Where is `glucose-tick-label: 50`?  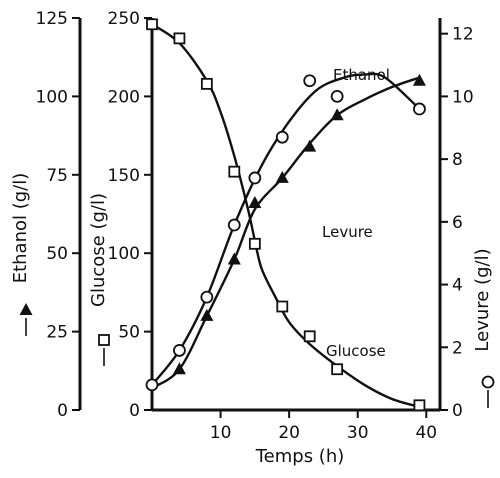
glucose-tick-label: 50 is located at coordinates (129, 333).